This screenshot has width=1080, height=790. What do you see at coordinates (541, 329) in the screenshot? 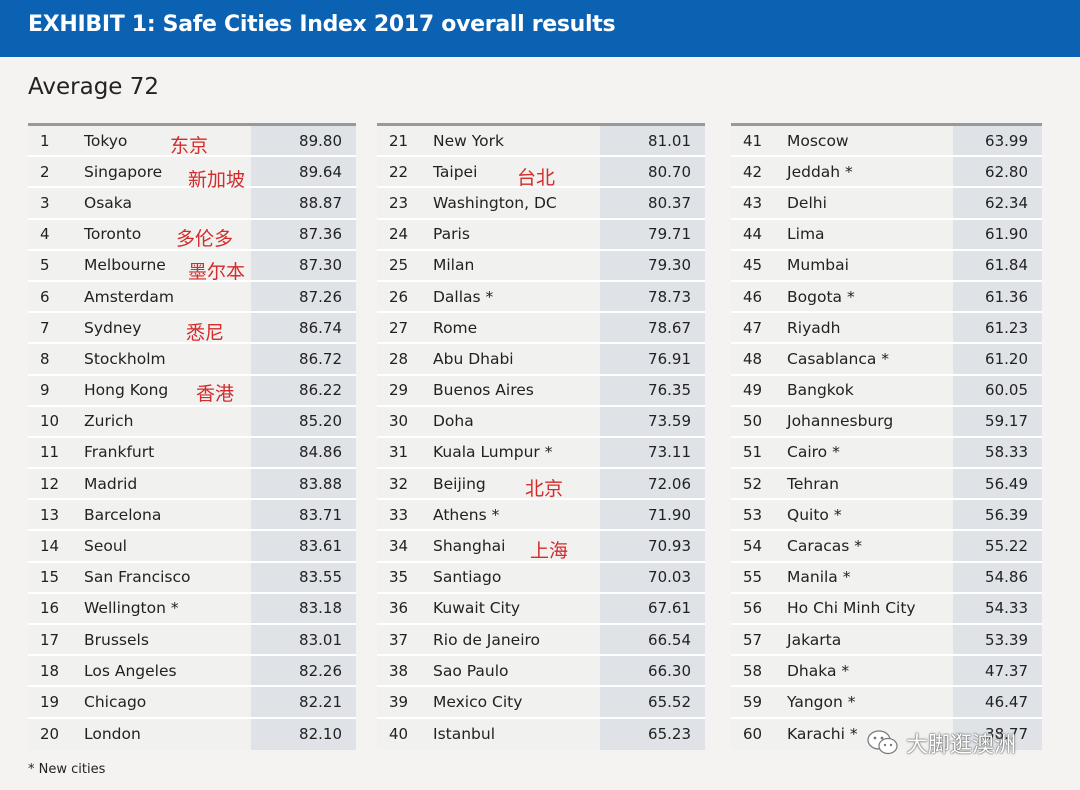
I see `table-row: 27 Rome 78.67` at bounding box center [541, 329].